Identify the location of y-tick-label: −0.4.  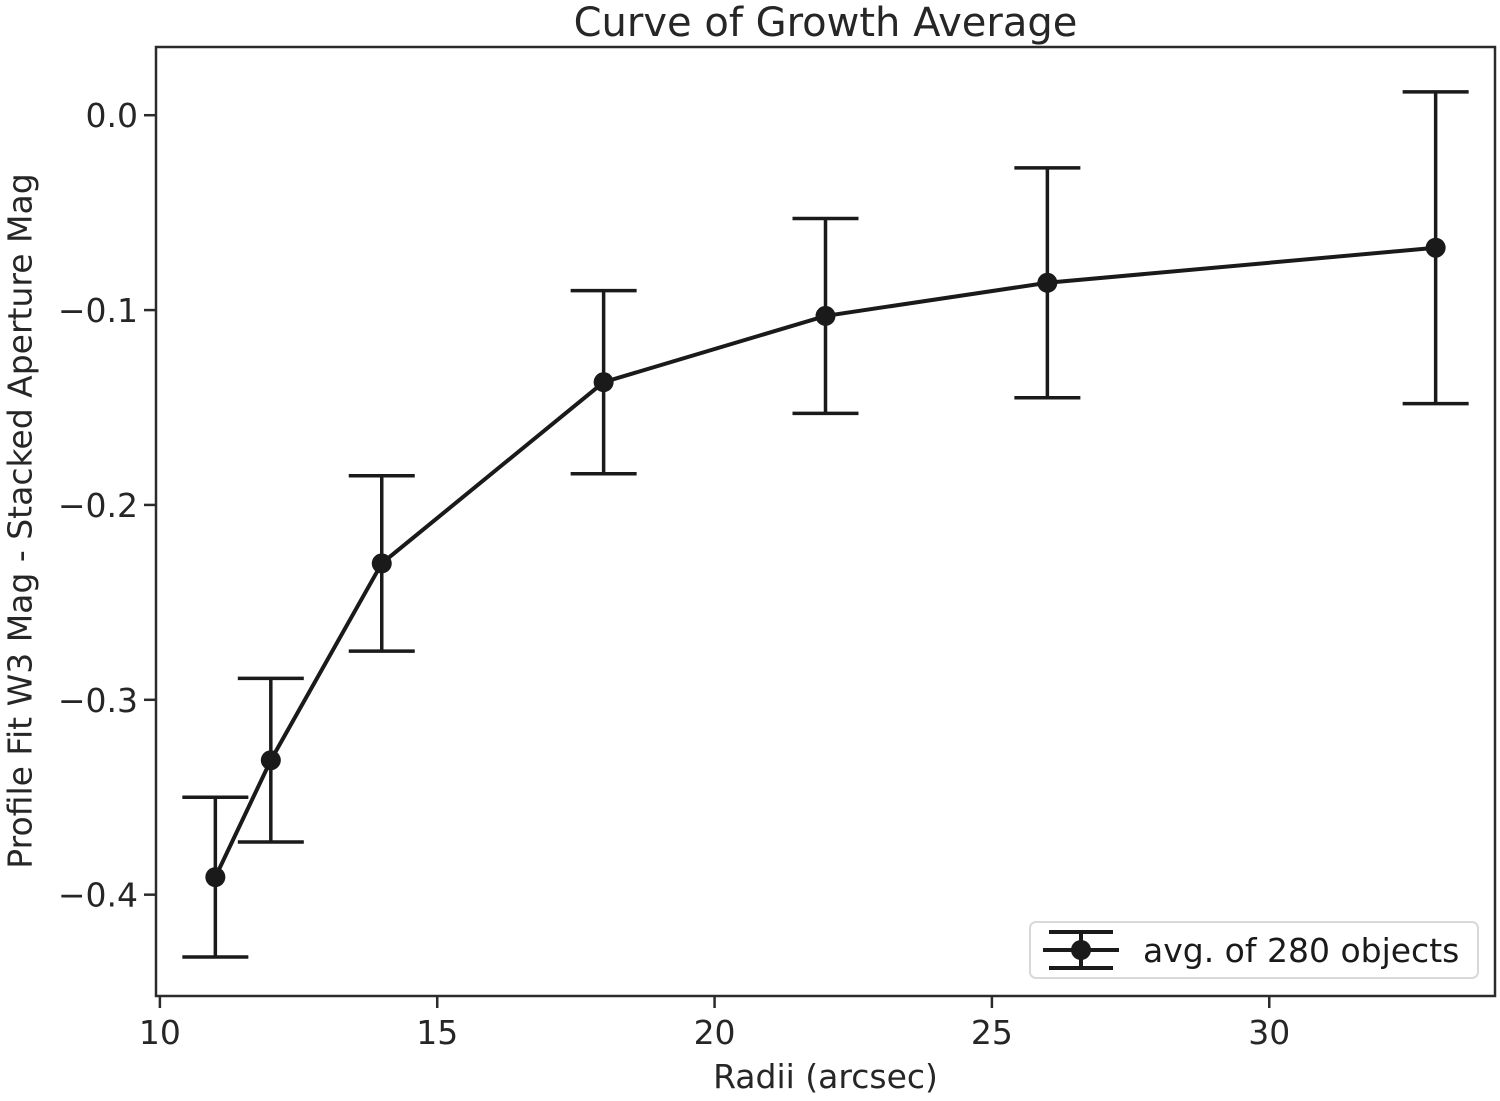
(98, 895).